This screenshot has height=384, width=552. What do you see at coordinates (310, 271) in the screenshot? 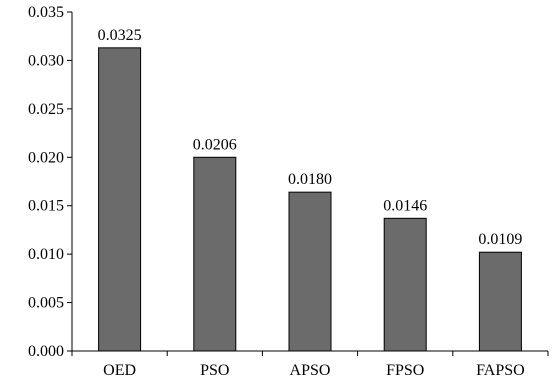
I see `bar-apso` at bounding box center [310, 271].